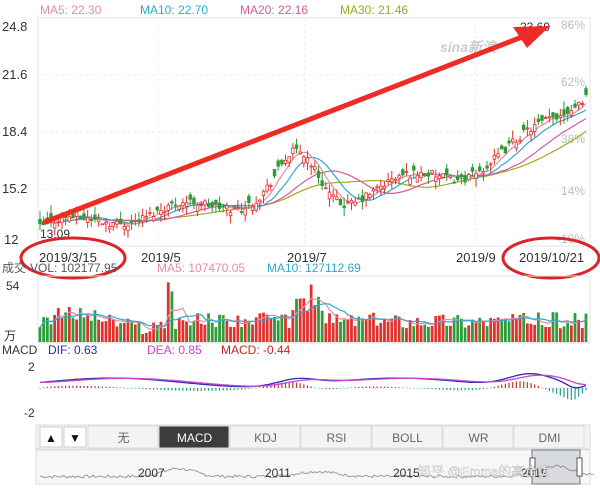 Image resolution: width=600 pixels, height=497 pixels. I want to click on nav-down-icon: ▼, so click(75, 438).